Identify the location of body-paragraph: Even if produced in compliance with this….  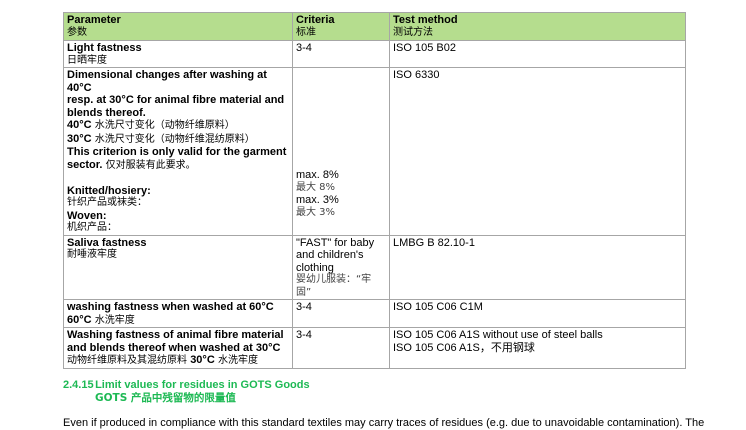
(384, 422).